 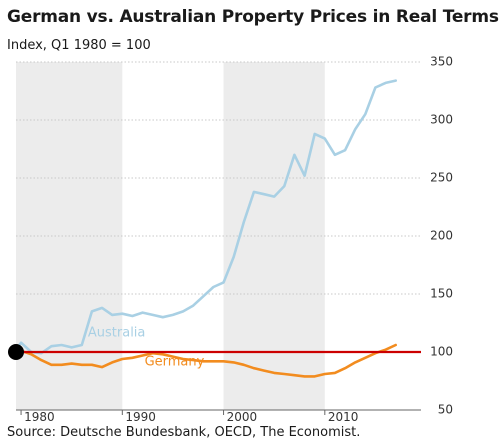 I want to click on chart-subtitle: Index, Q1 1980 = 100, so click(x=79, y=45).